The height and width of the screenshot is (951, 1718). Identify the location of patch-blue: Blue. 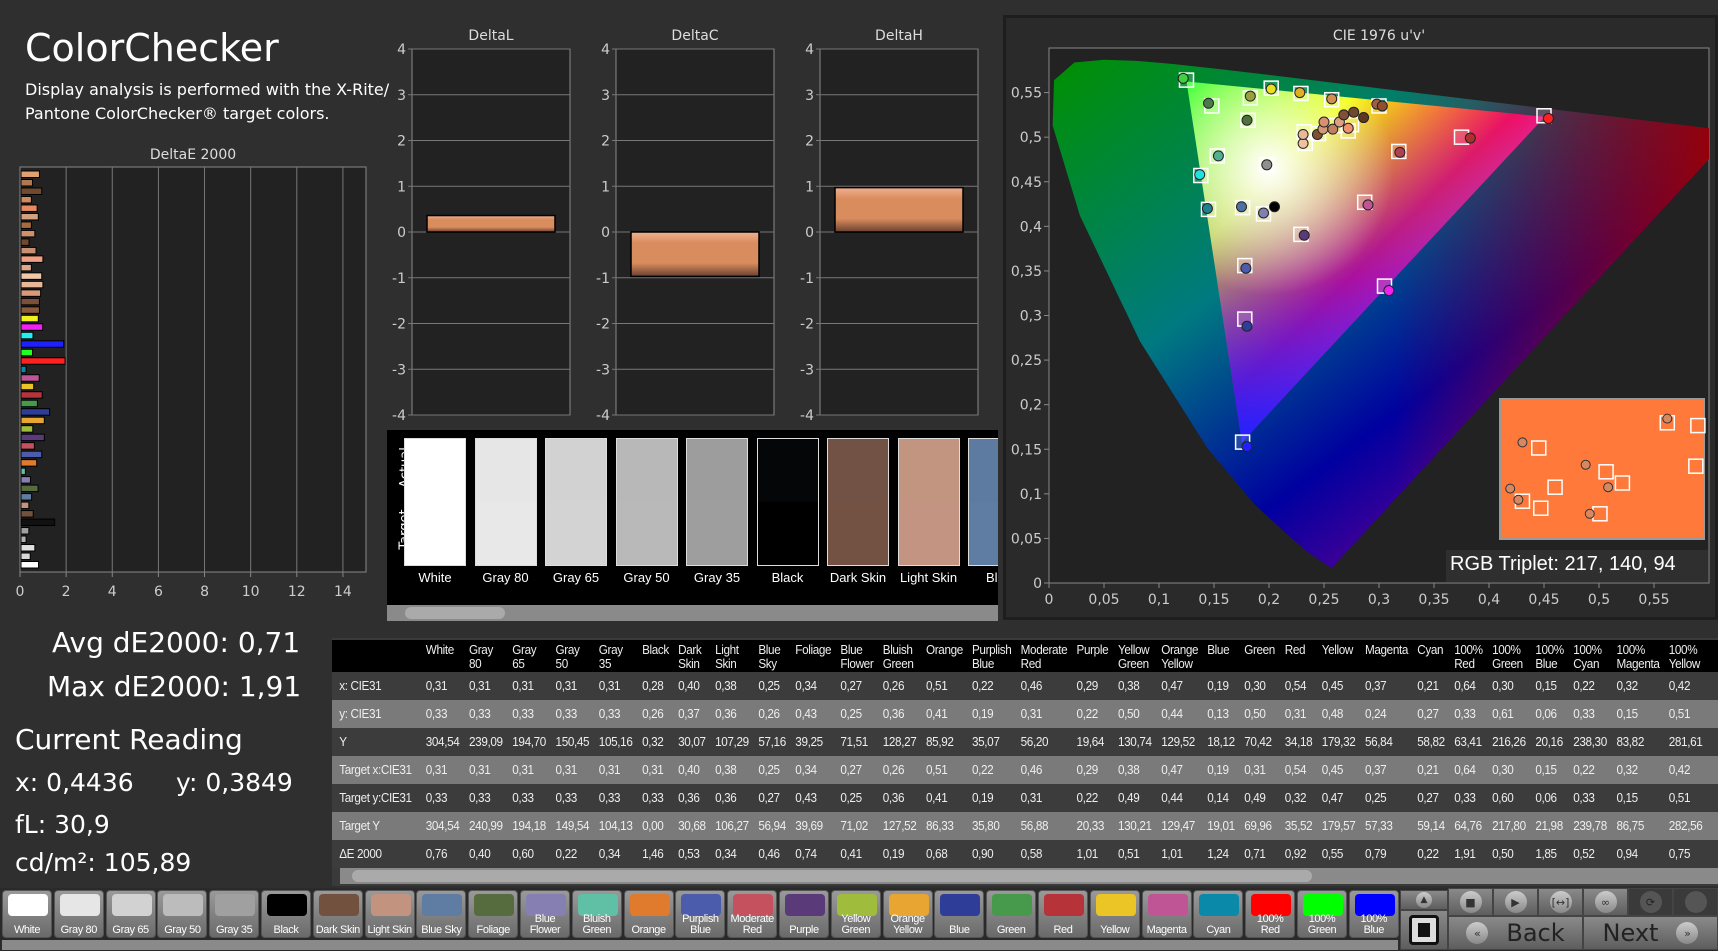
(959, 914).